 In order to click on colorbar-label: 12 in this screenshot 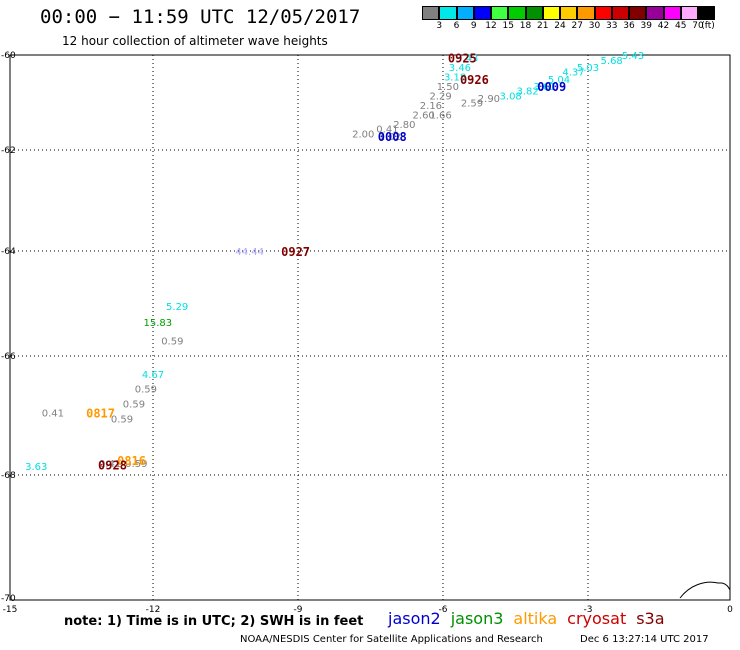, I will do `click(491, 26)`.